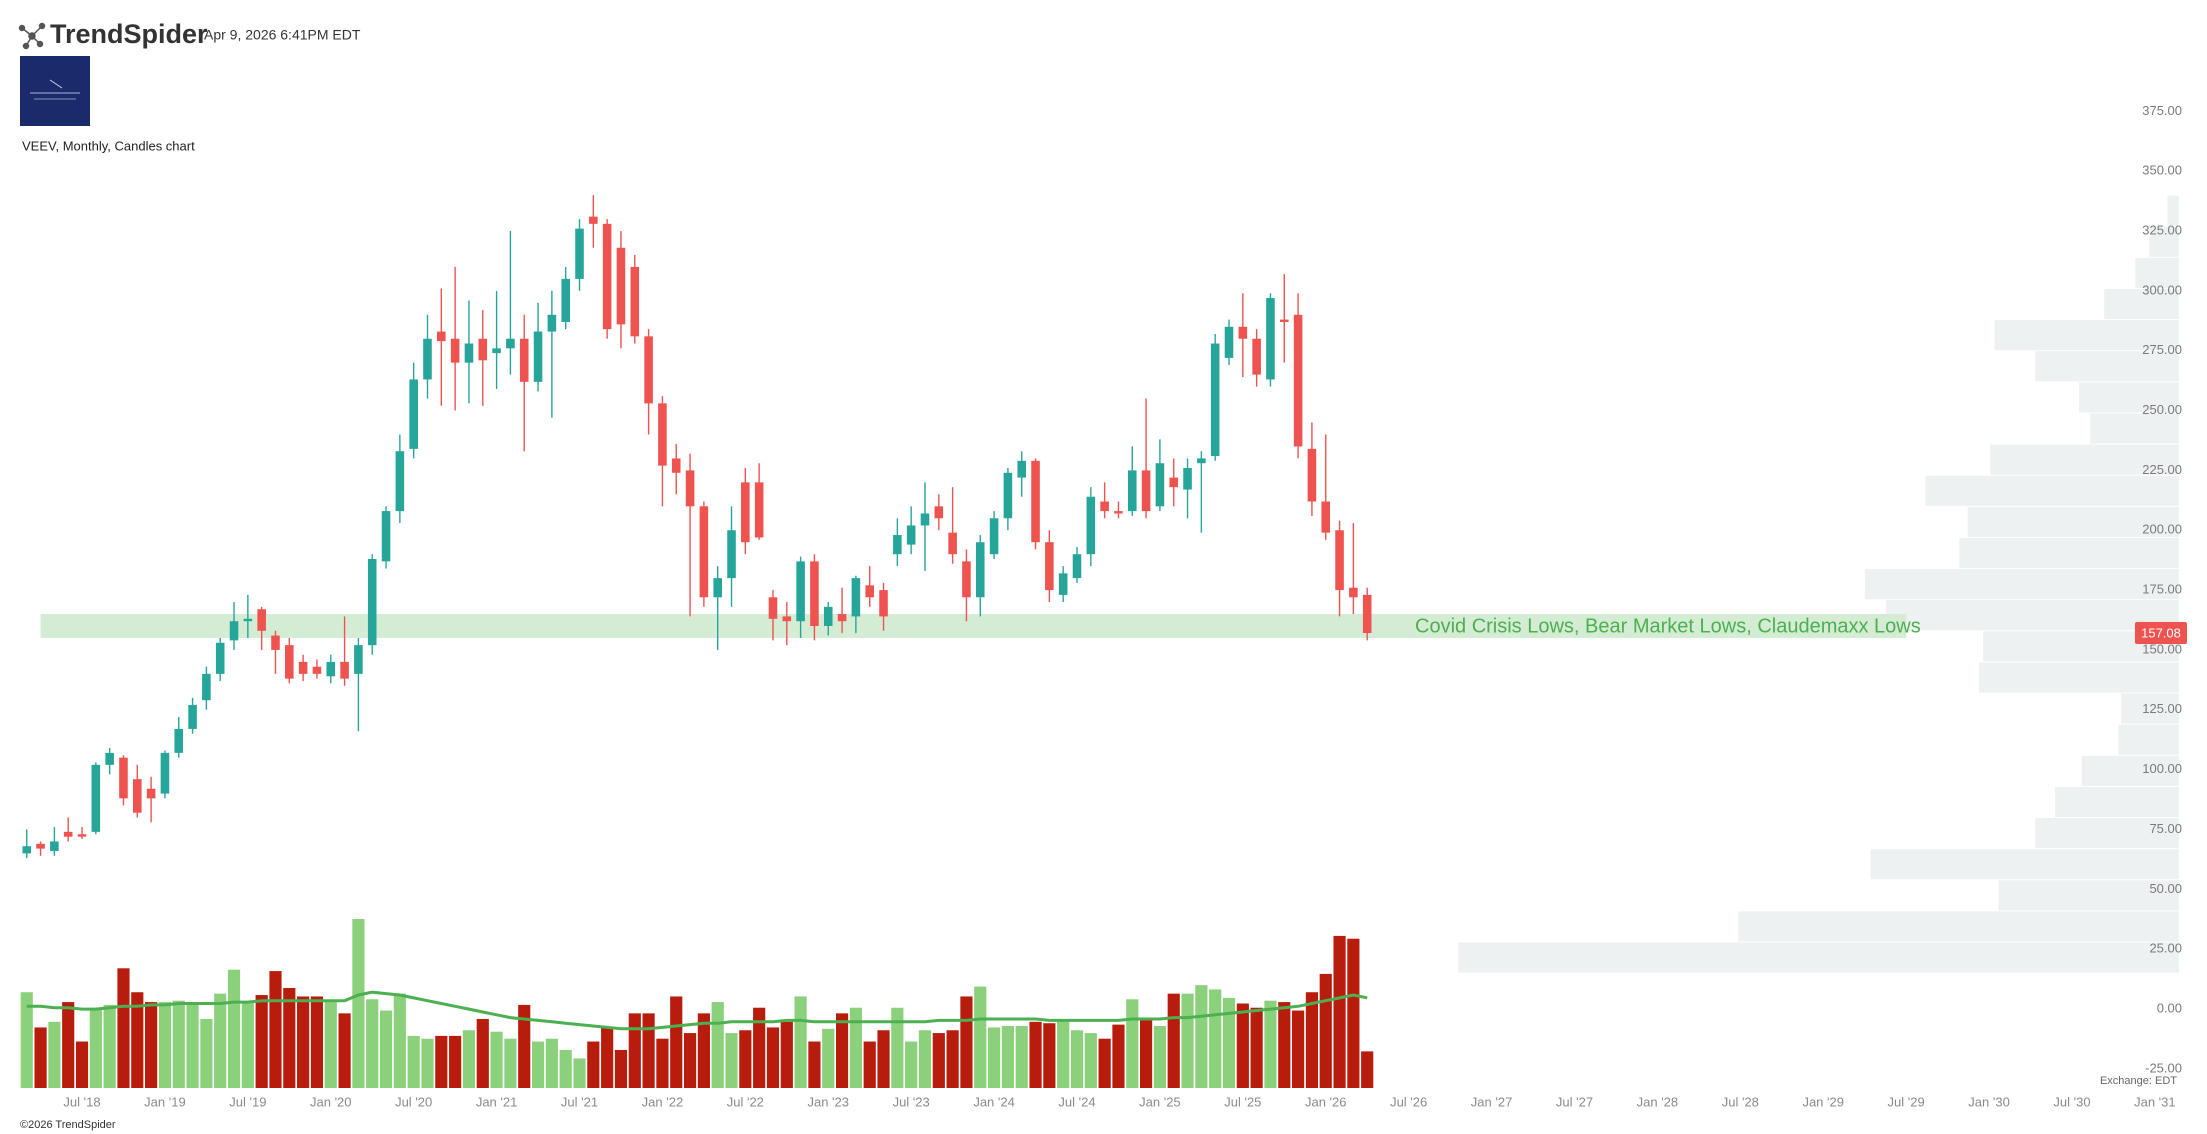 Image resolution: width=2207 pixels, height=1134 pixels. I want to click on volume-ma-line, so click(697, 1010).